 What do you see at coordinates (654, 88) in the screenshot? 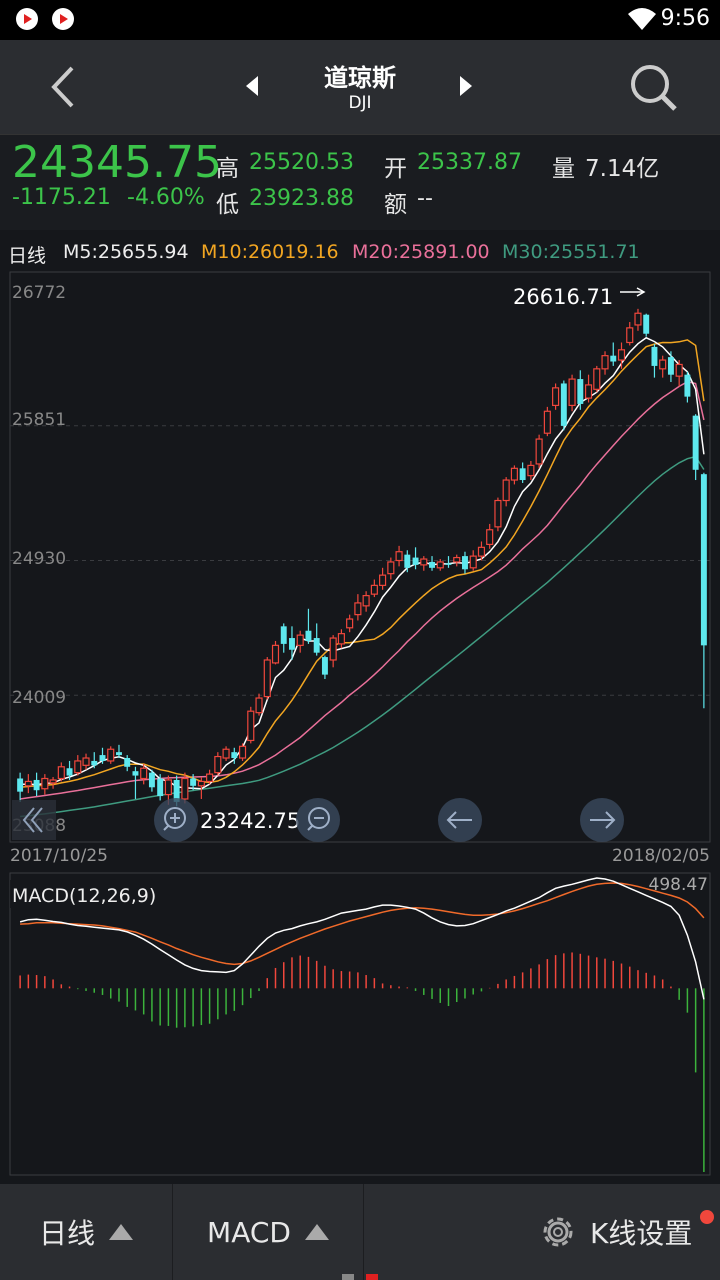
I see `search-icon` at bounding box center [654, 88].